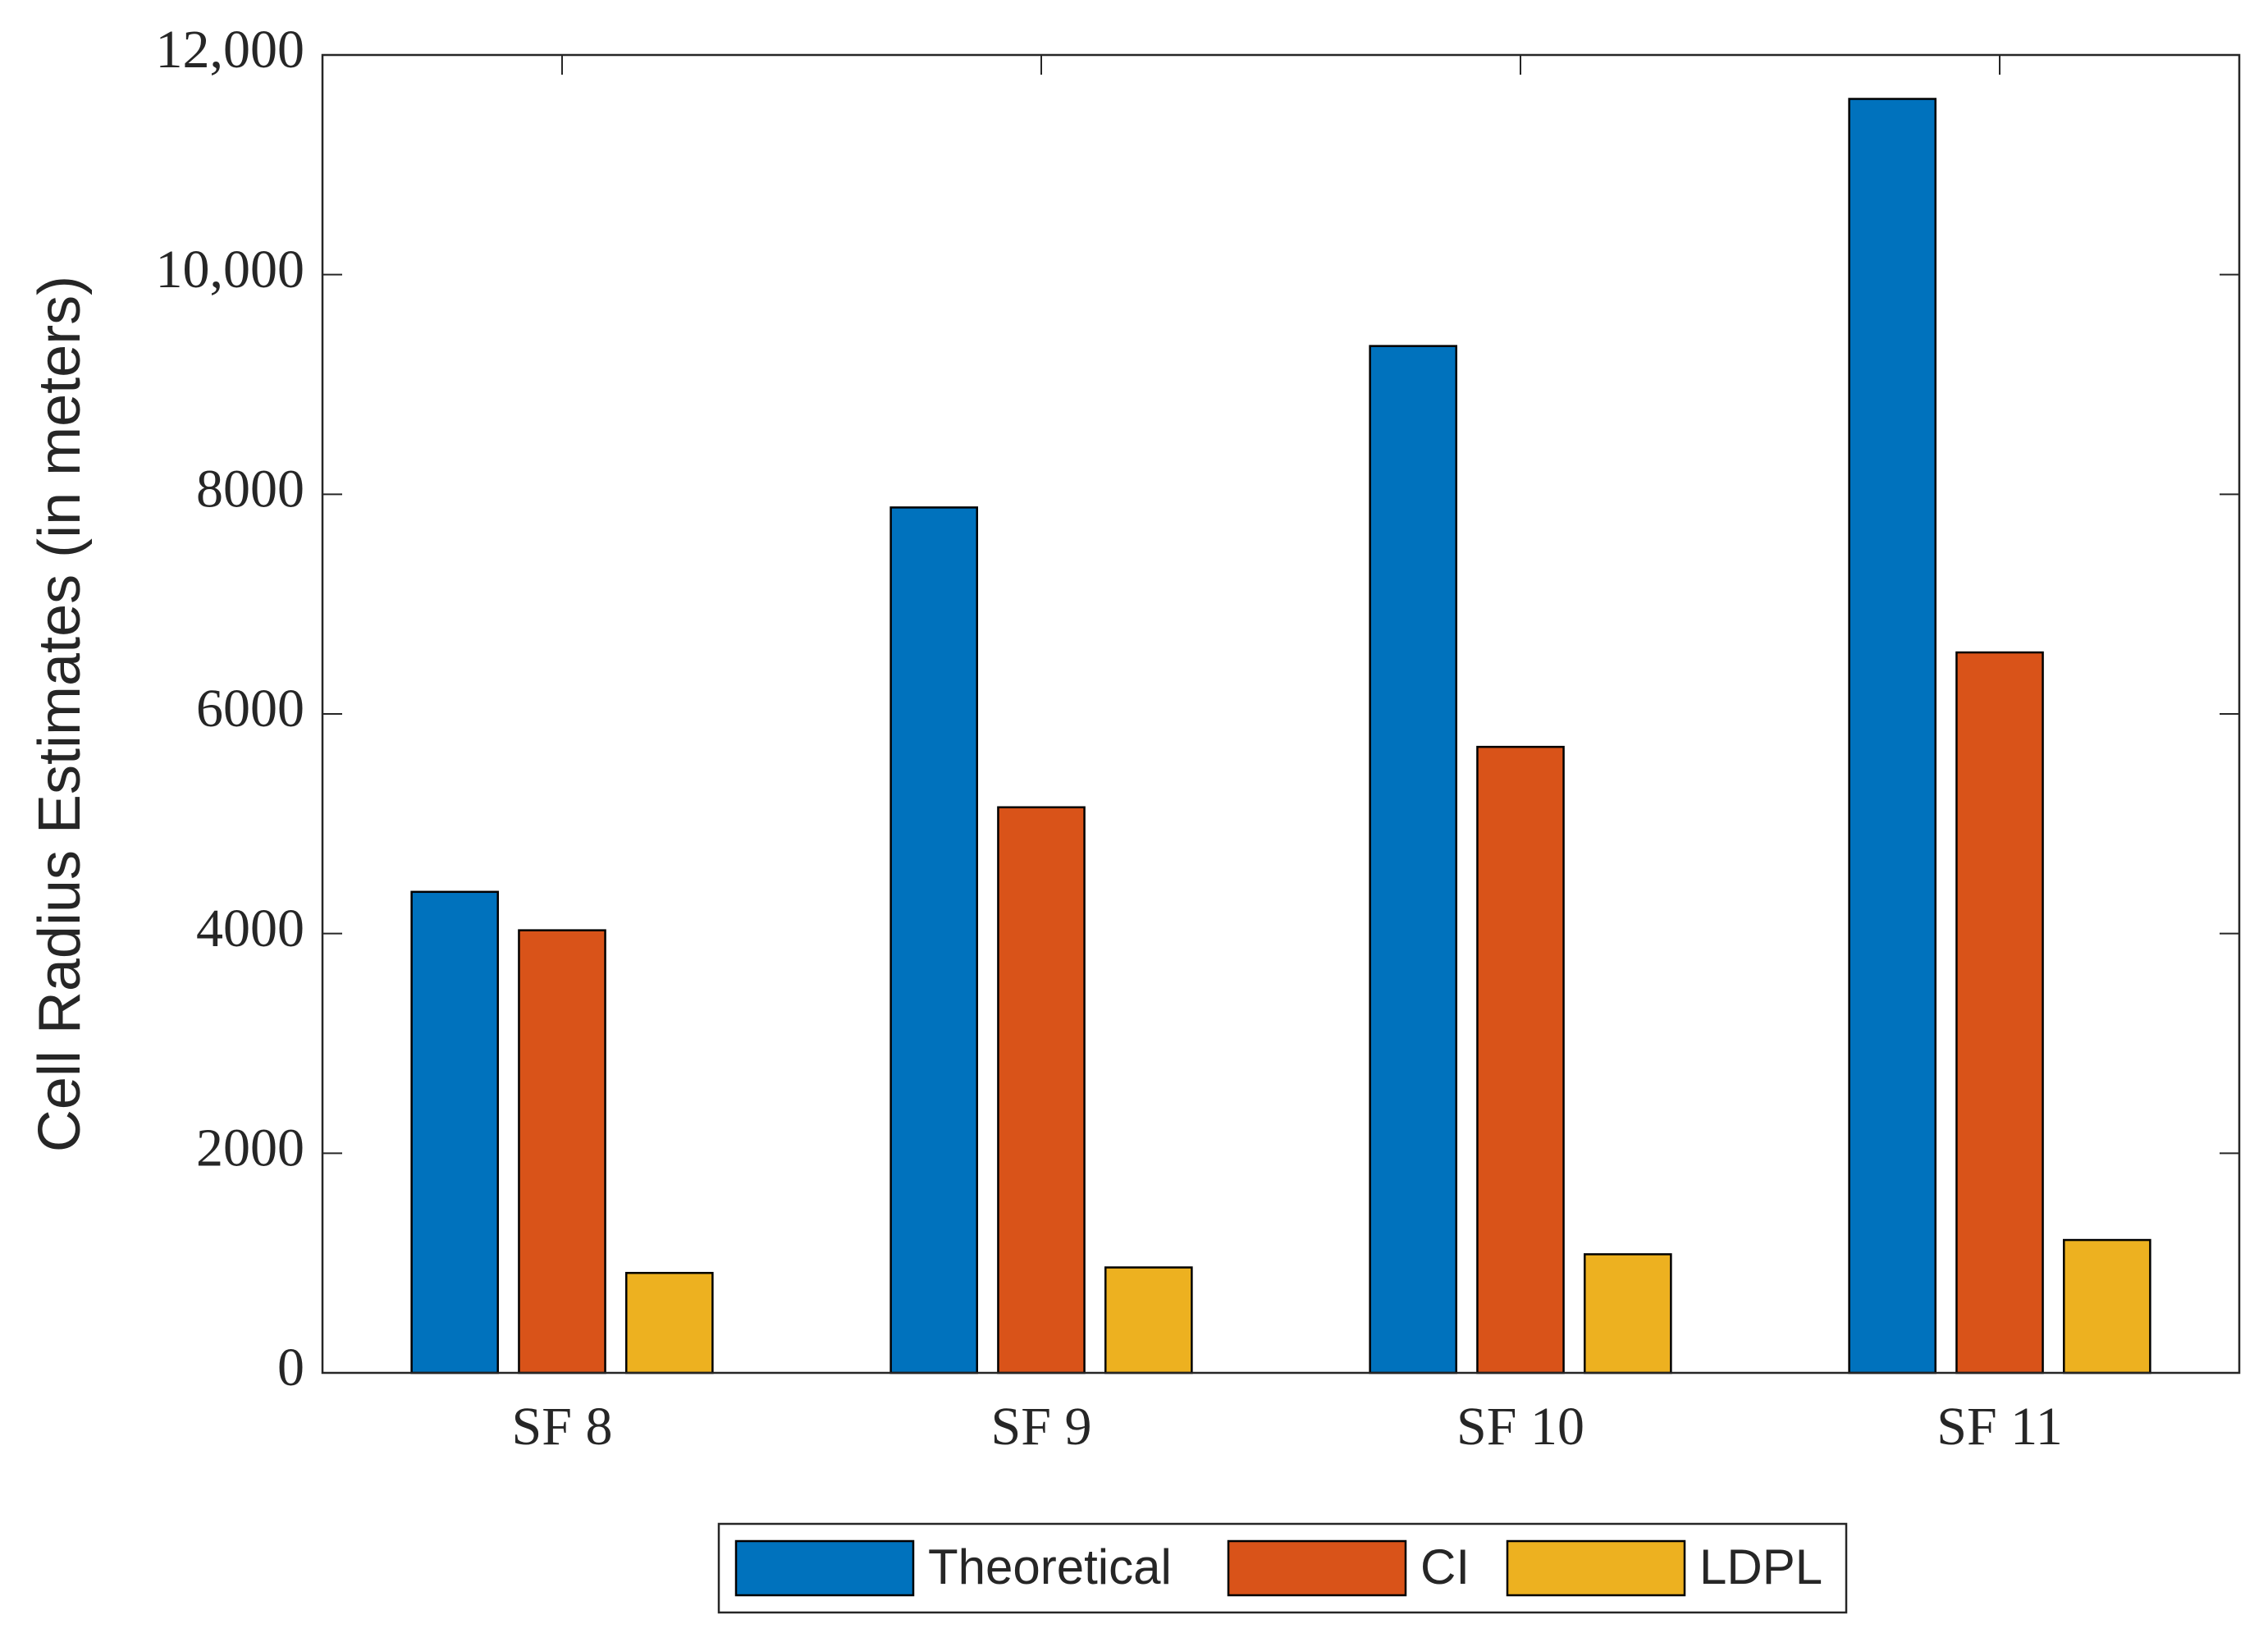  Describe the element at coordinates (1520, 1427) in the screenshot. I see `x-tick-label: SF 10` at that location.